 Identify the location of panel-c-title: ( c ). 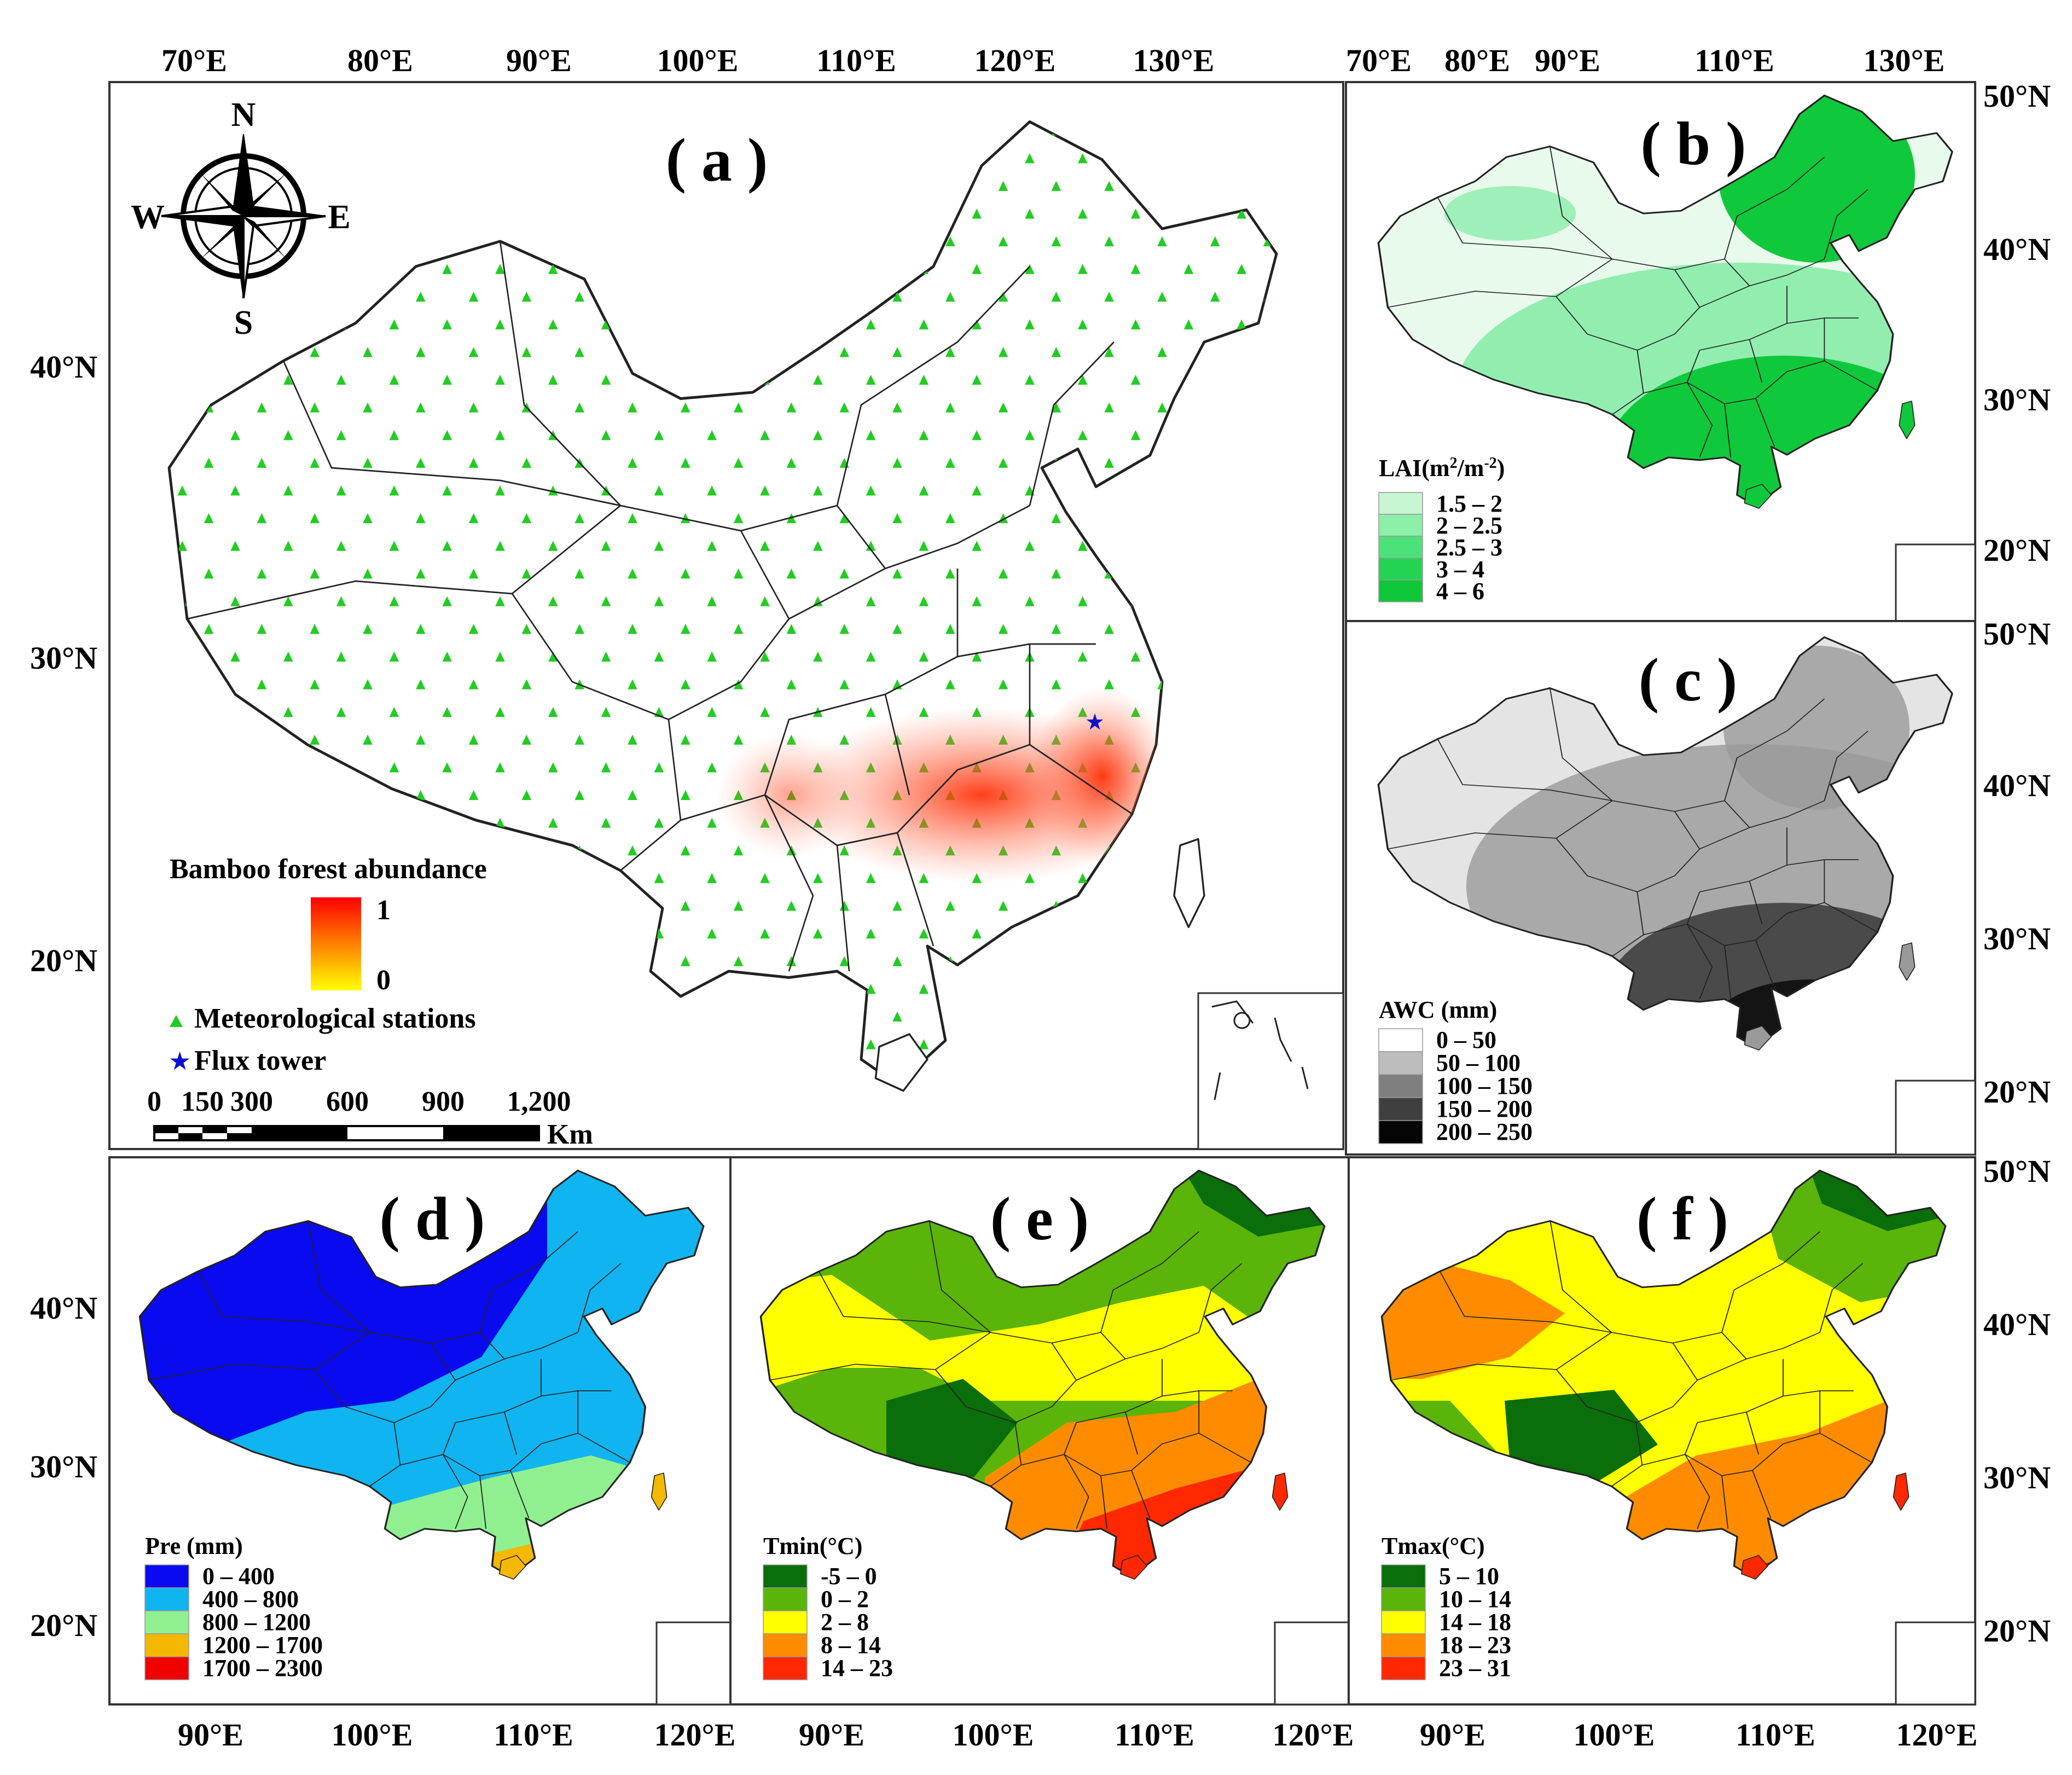
(1688, 680).